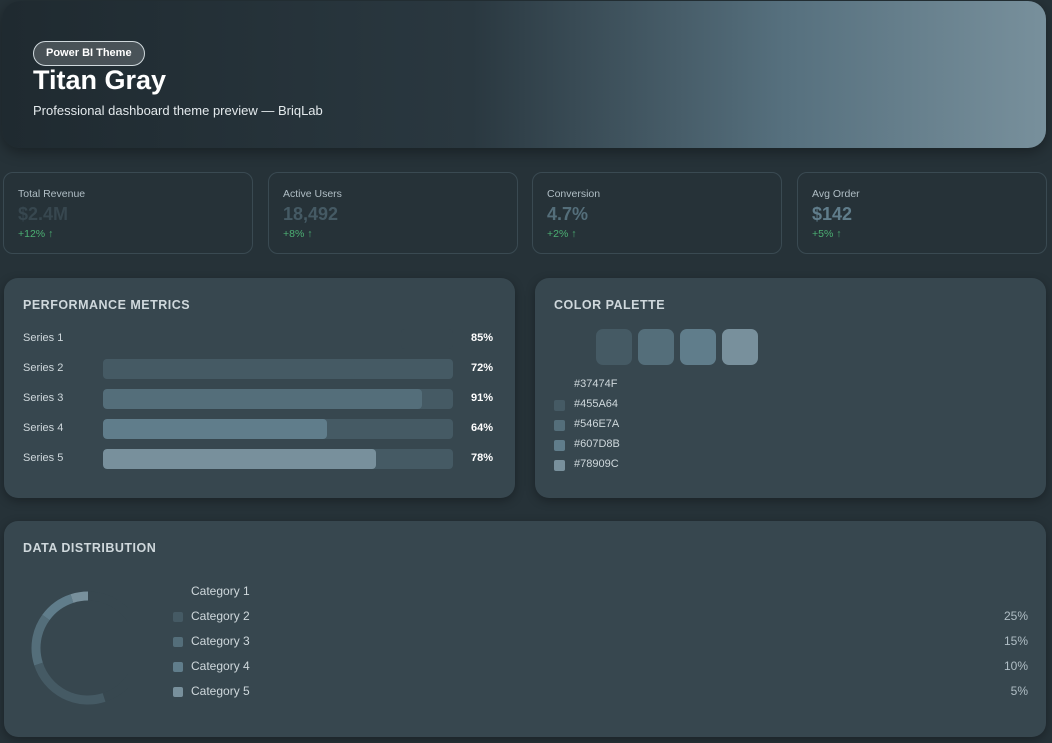 This screenshot has width=1052, height=743. I want to click on panel-title: PERFORMANCE METRICS, so click(107, 305).